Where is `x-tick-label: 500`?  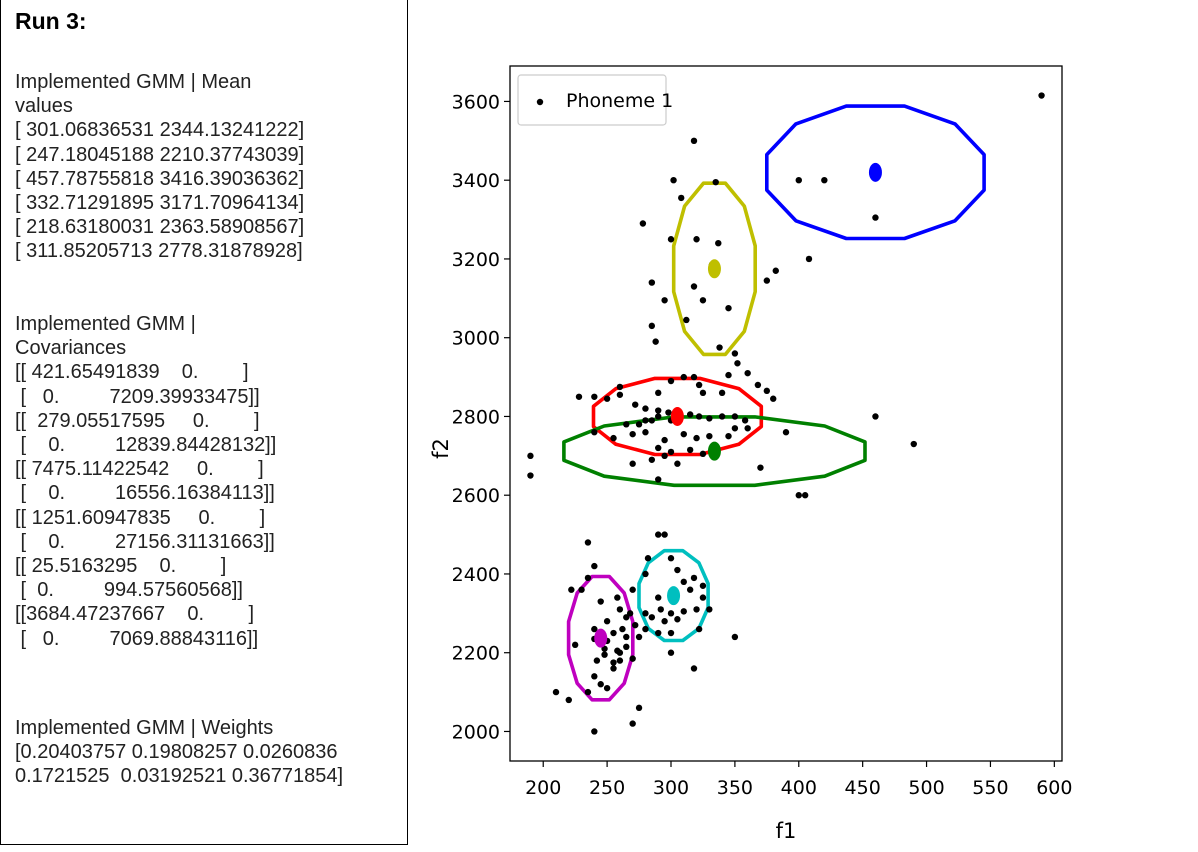
x-tick-label: 500 is located at coordinates (926, 788).